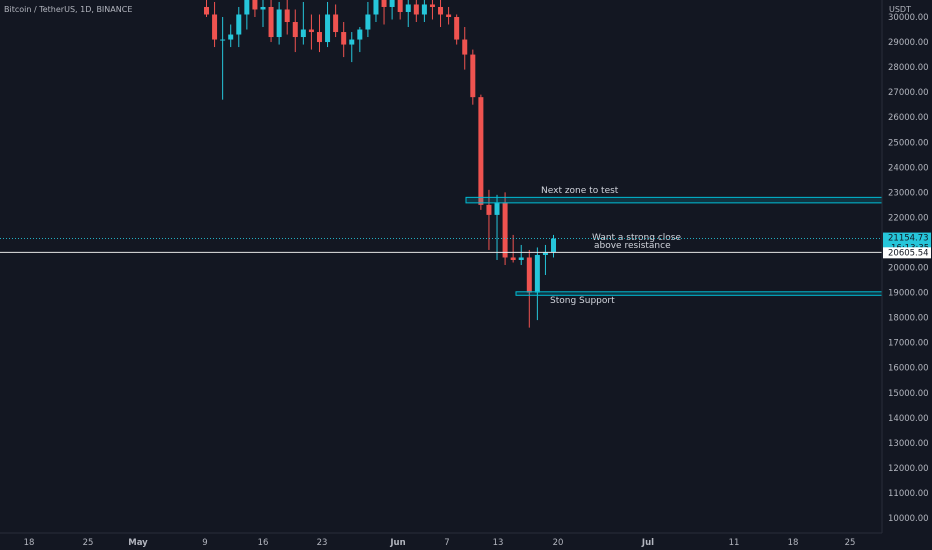  Describe the element at coordinates (440, 543) in the screenshot. I see `time-axis: 18 25 May 9 16 23 Jun 7 13 20 Jul 11 18 25` at that location.